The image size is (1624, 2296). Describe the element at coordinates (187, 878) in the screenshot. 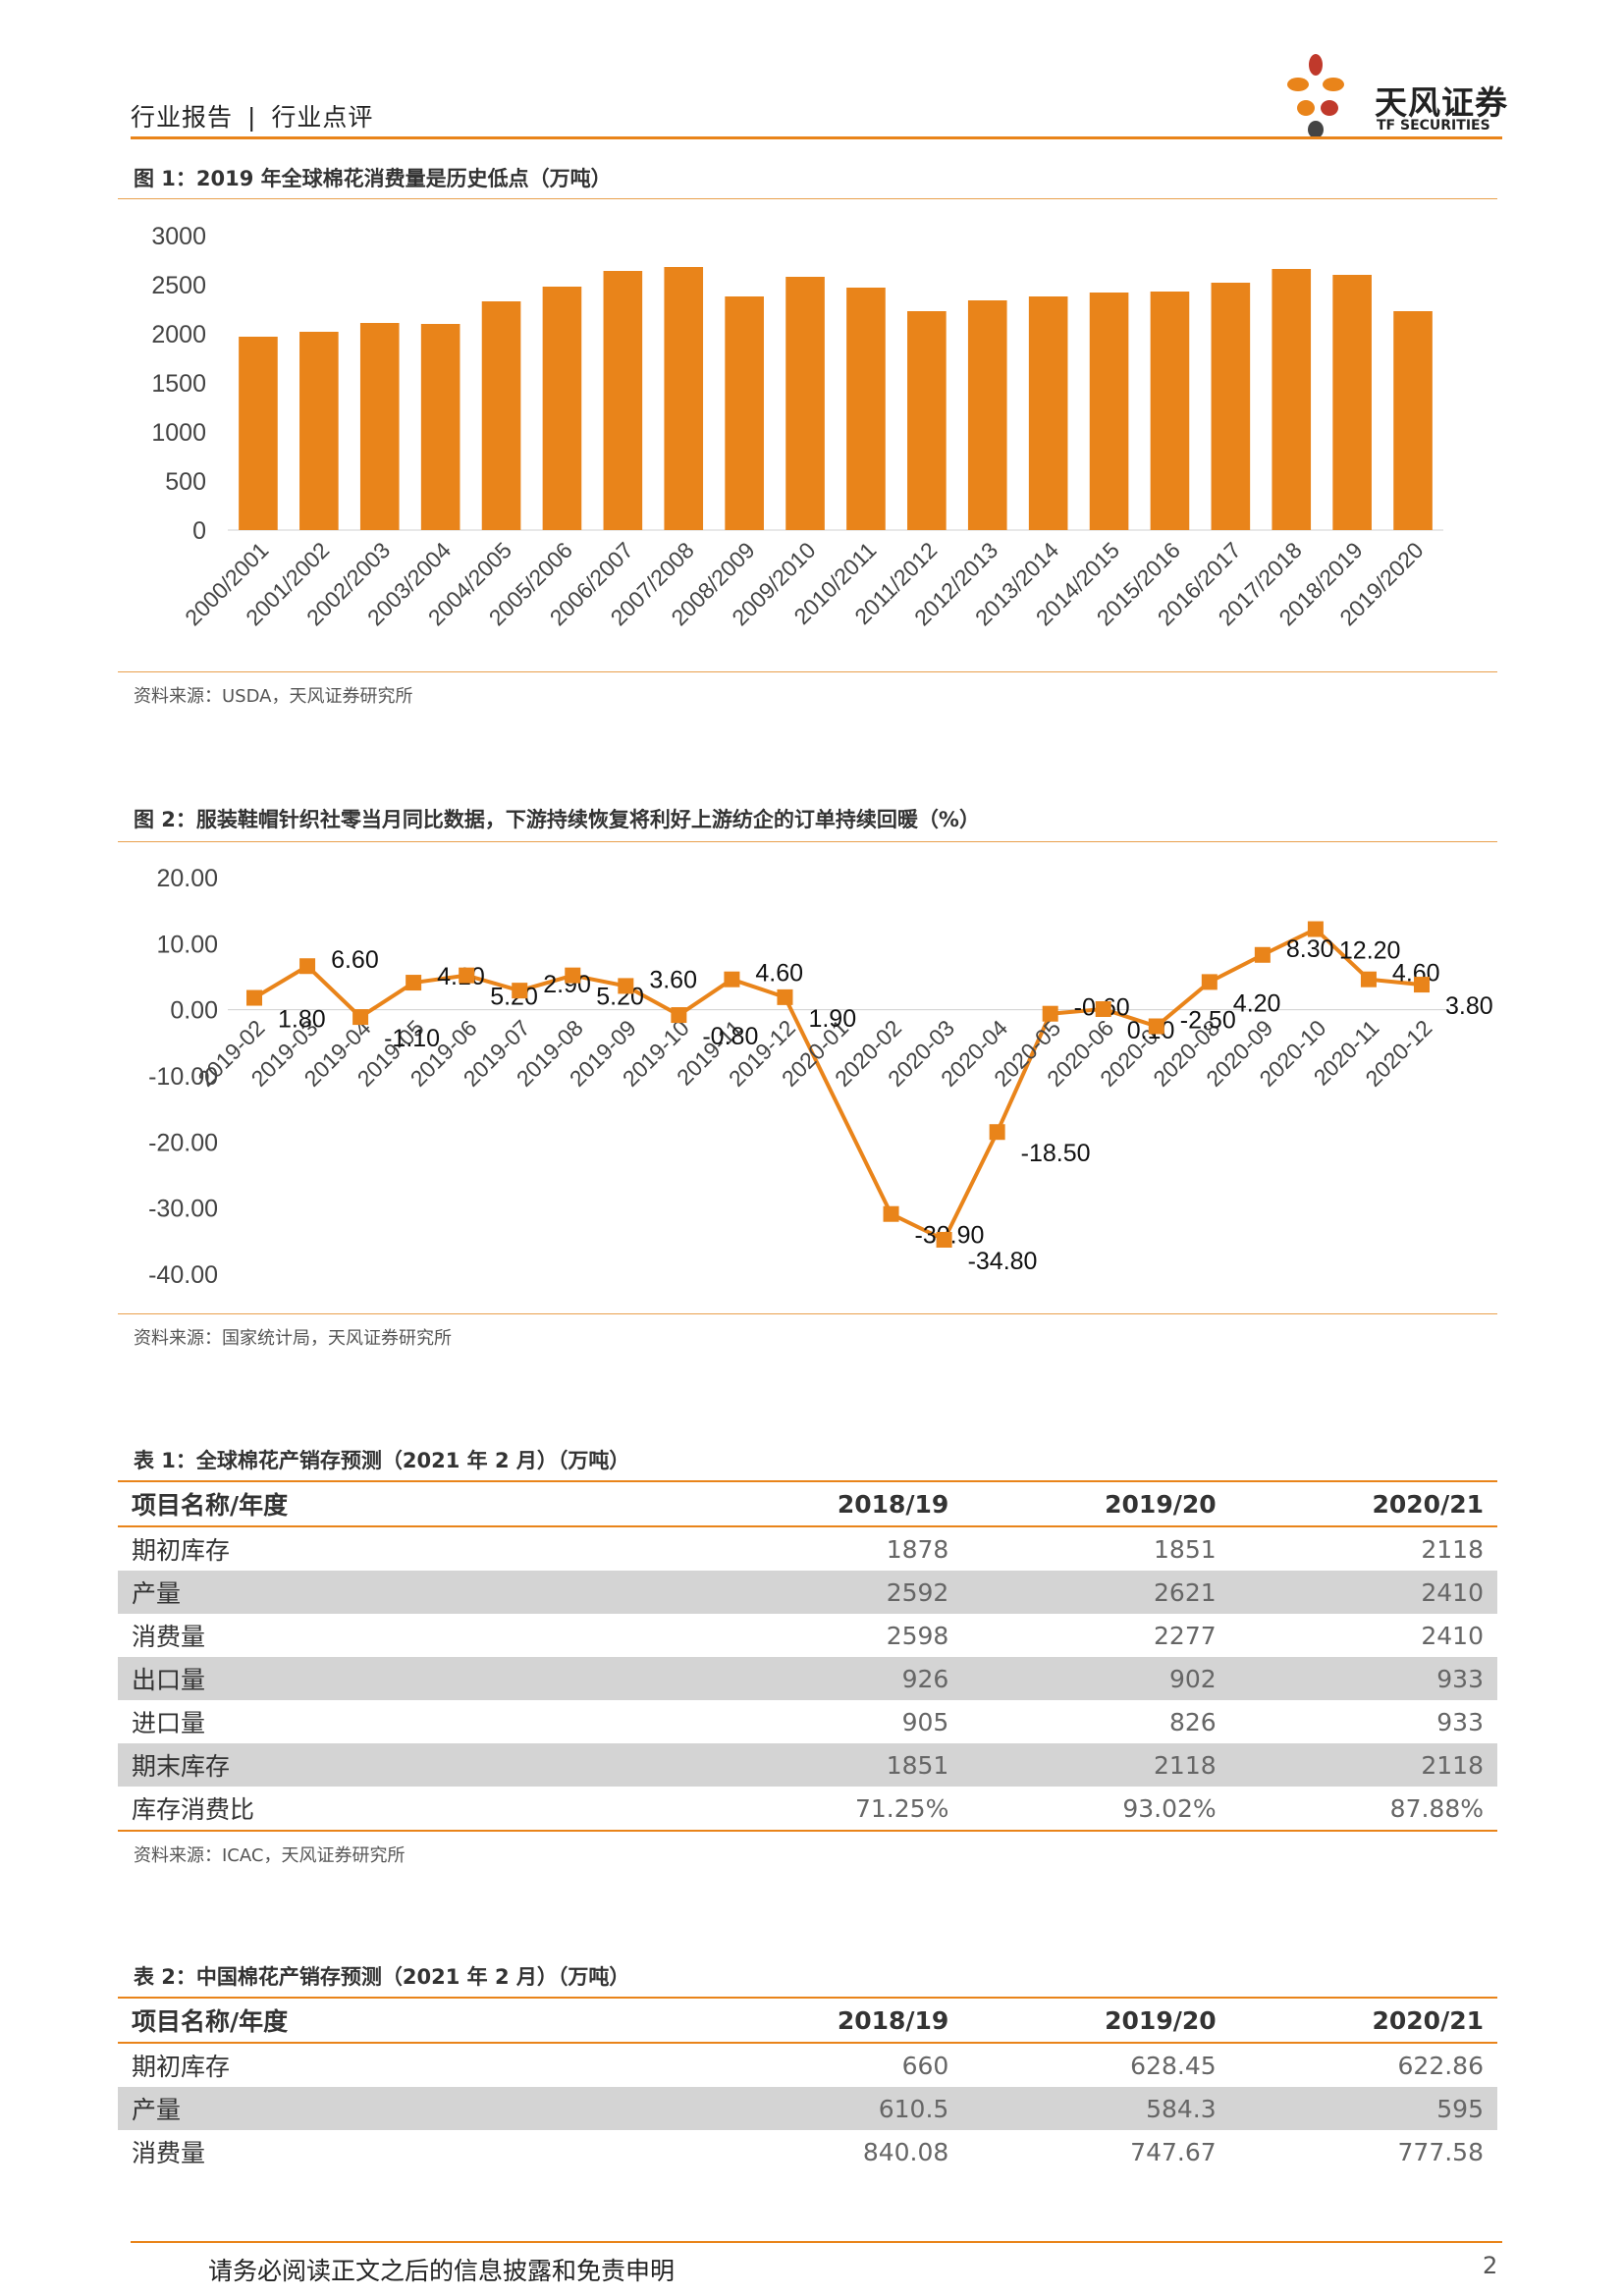

I see `y-tick-label: 20.00` at that location.